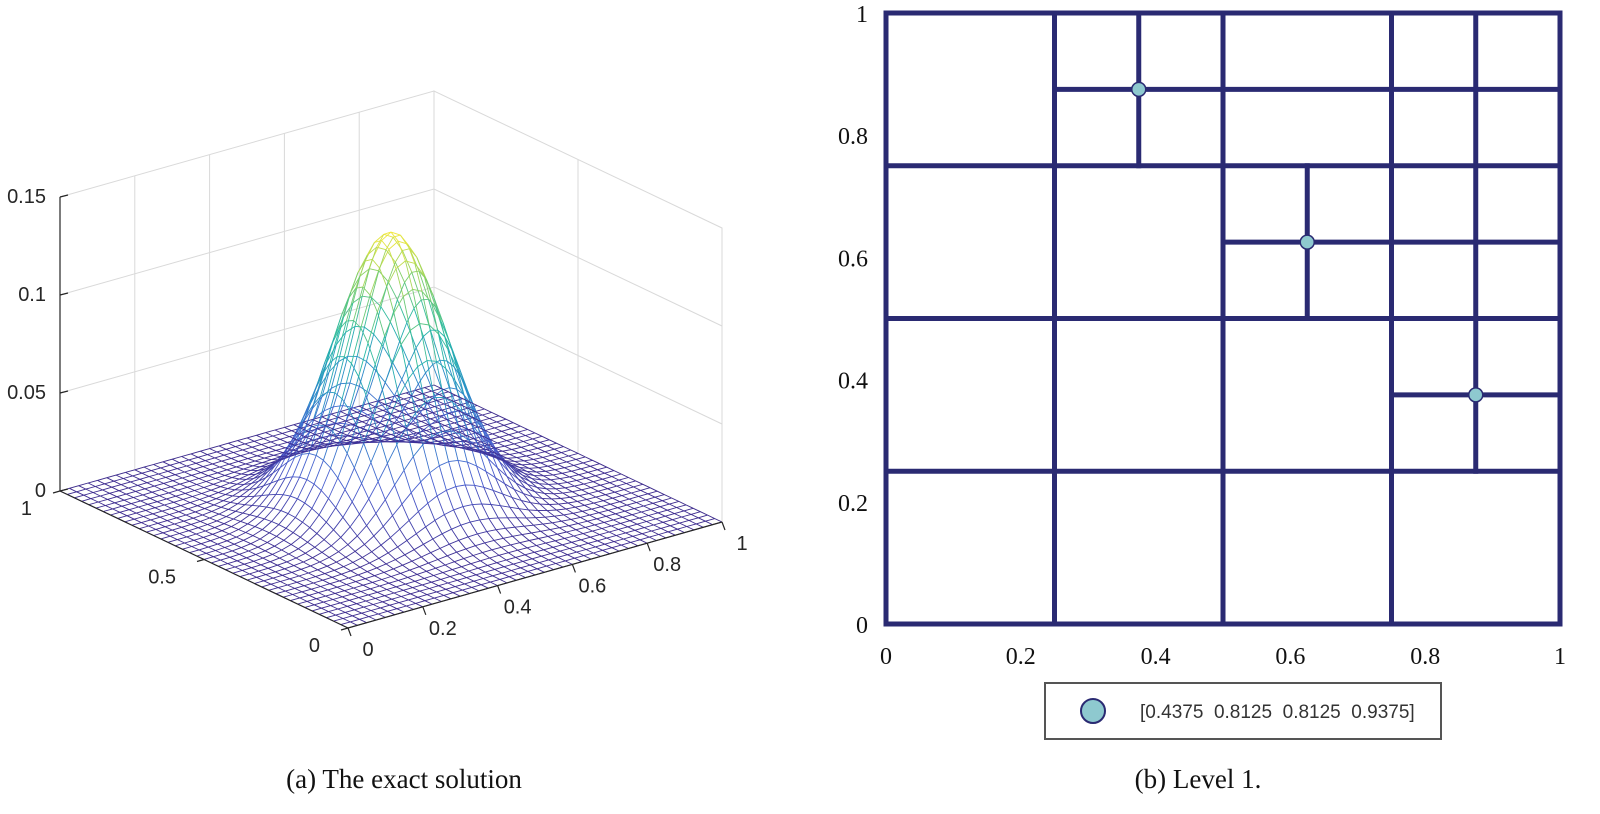  I want to click on z-gridline, so click(391, 257).